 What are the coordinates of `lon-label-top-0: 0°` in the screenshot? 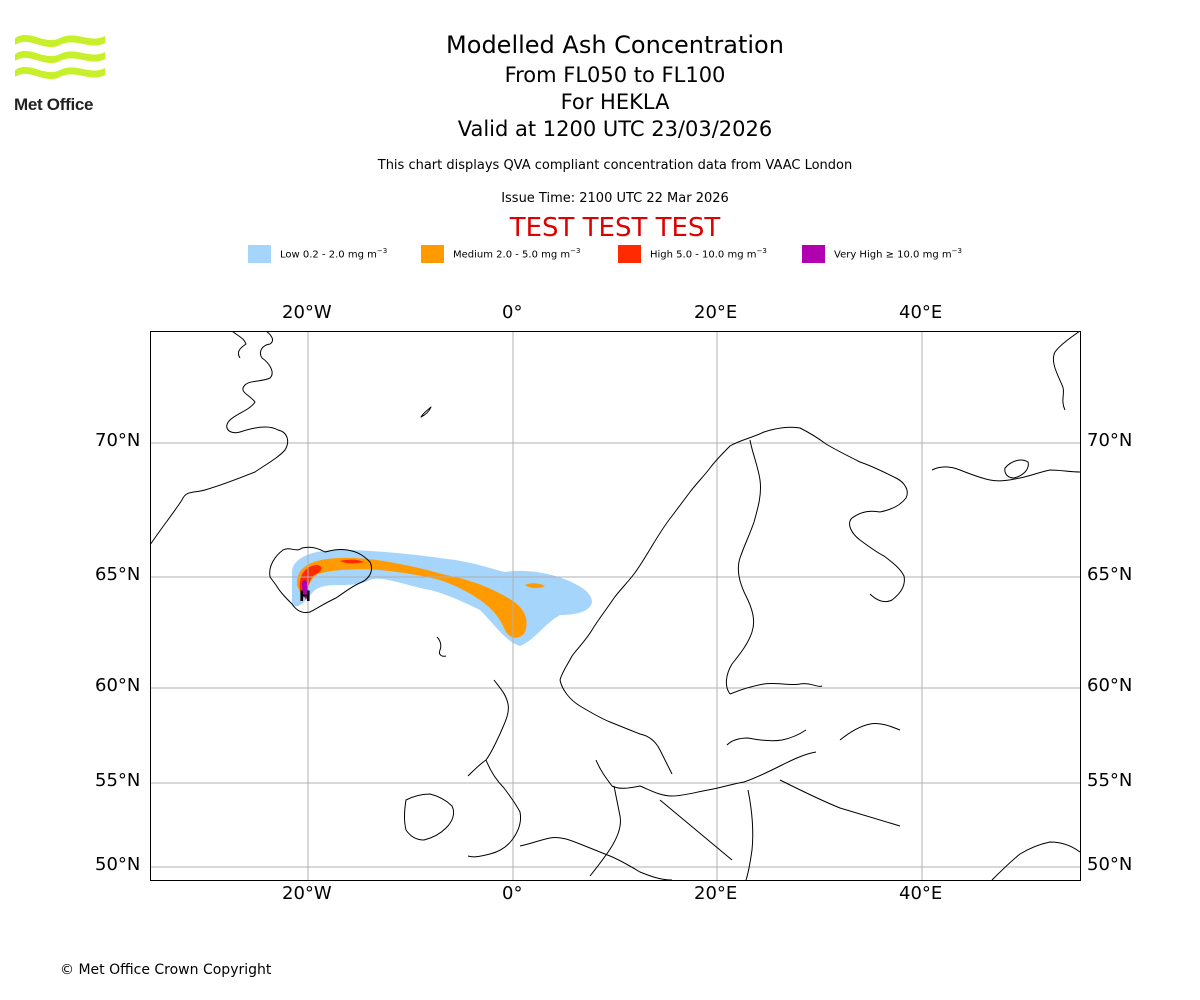 It's located at (512, 312).